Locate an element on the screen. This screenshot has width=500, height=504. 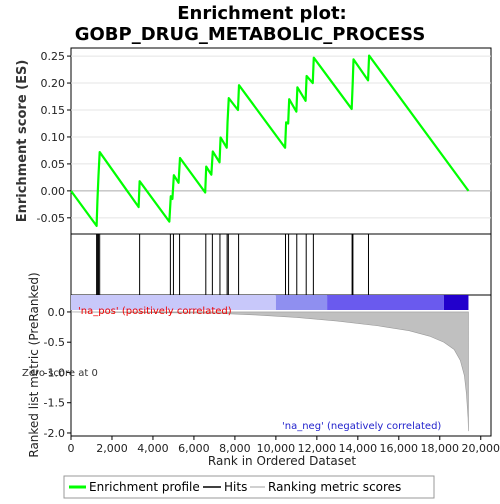
es-ytick-label: 0.05 is located at coordinates (53, 164).